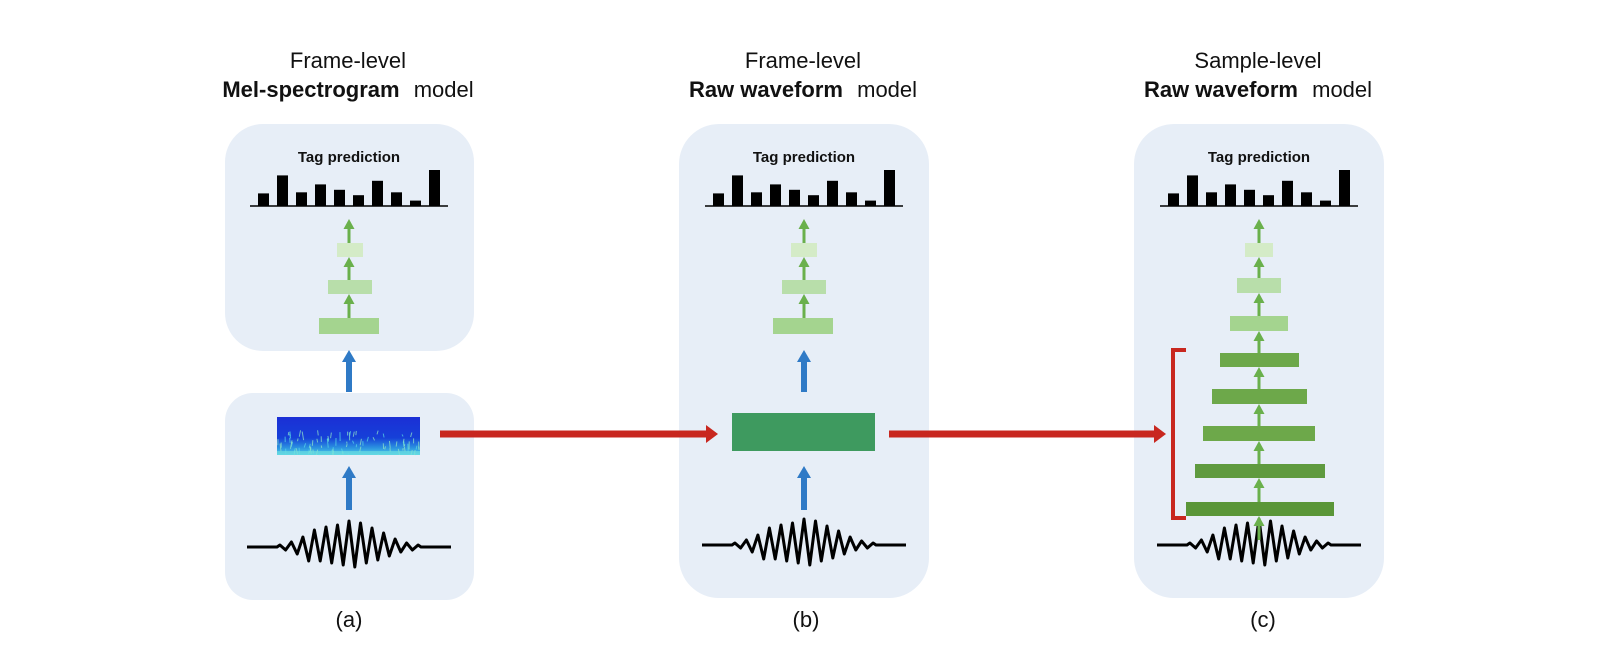  What do you see at coordinates (444, 89) in the screenshot?
I see `panel-a-title-rest: model` at bounding box center [444, 89].